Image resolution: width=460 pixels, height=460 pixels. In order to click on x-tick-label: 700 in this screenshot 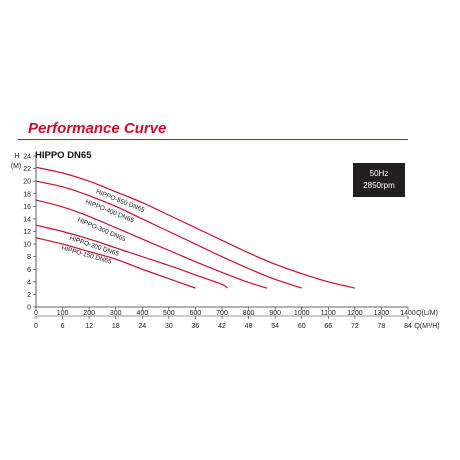, I will do `click(222, 313)`.